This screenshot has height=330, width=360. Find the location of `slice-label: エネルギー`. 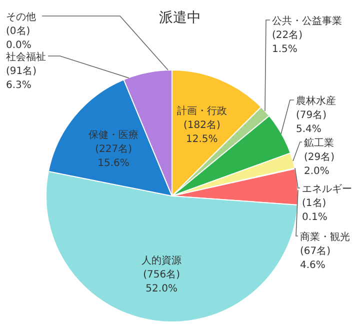

slice-label: エネルギー is located at coordinates (327, 189).